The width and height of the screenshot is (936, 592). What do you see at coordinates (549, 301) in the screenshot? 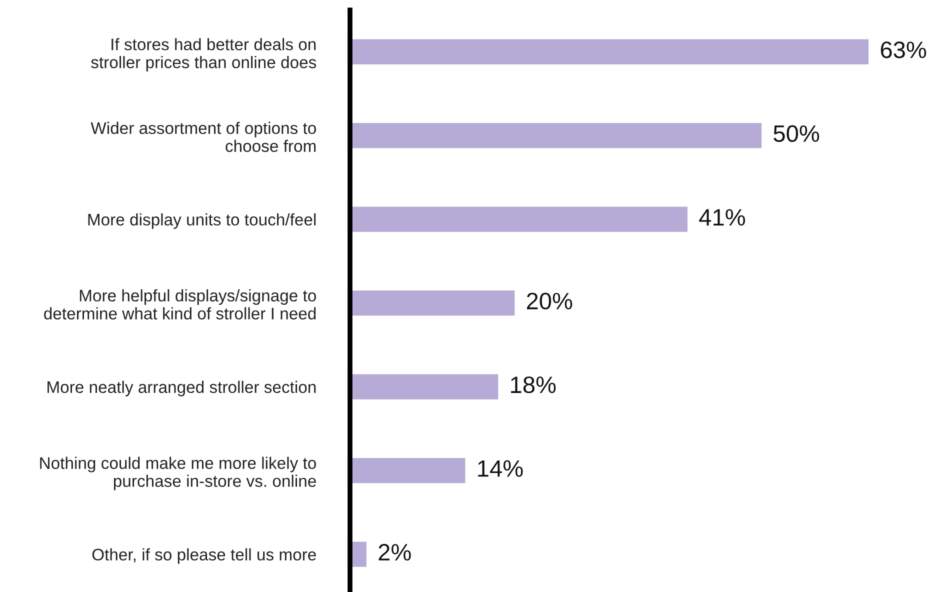
I see `data-label: 20%` at bounding box center [549, 301].